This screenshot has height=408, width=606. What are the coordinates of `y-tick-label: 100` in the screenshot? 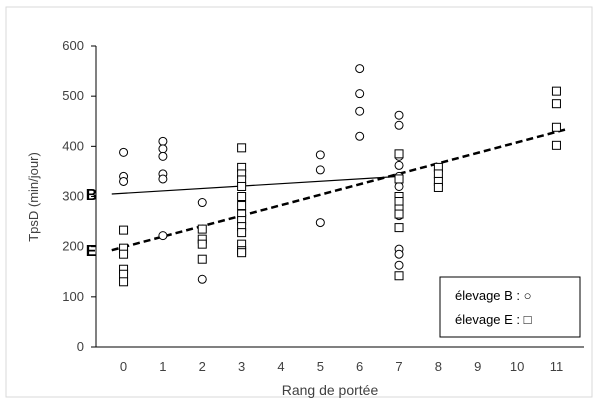 It's located at (73, 296).